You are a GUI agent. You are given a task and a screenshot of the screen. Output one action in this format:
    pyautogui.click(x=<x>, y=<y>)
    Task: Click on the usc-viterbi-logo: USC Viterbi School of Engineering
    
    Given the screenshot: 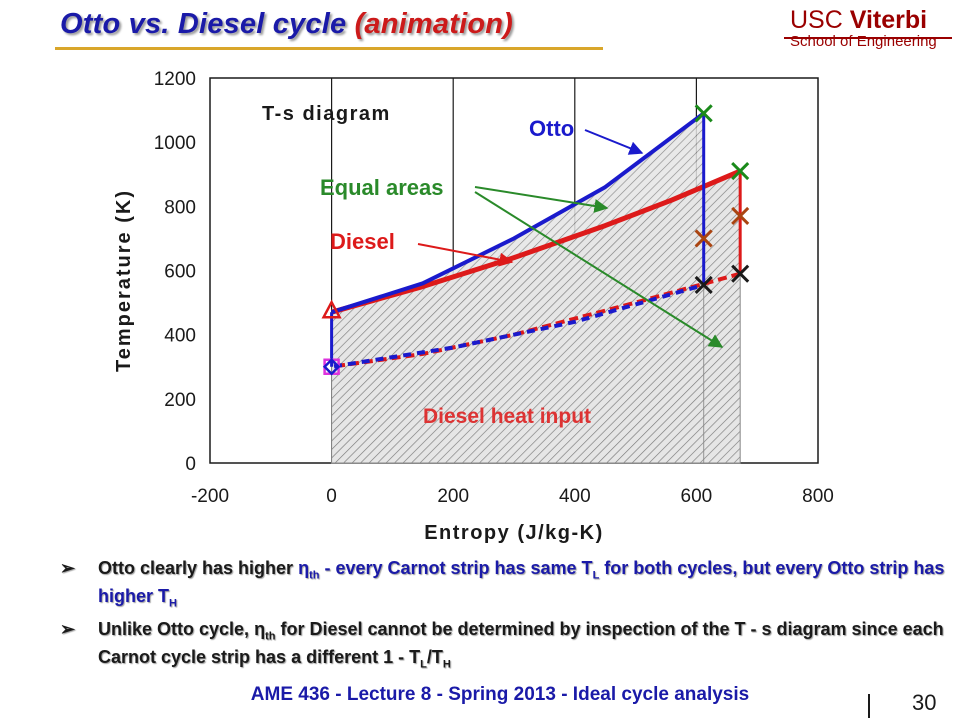 What is the action you would take?
    pyautogui.click(x=870, y=28)
    